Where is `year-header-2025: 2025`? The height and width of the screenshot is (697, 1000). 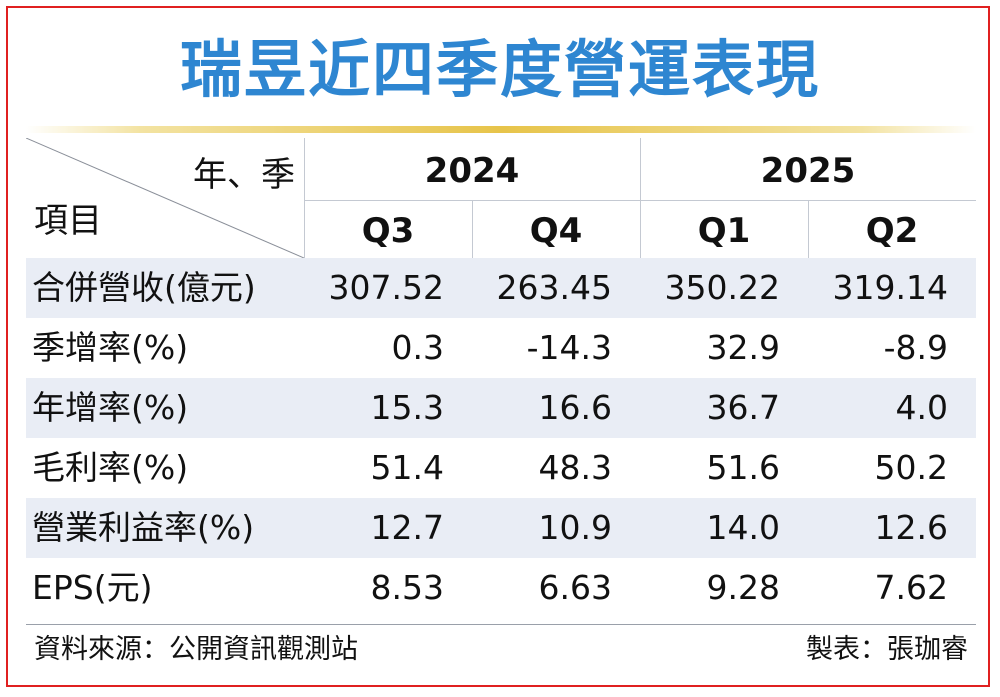
year-header-2025: 2025 is located at coordinates (808, 171).